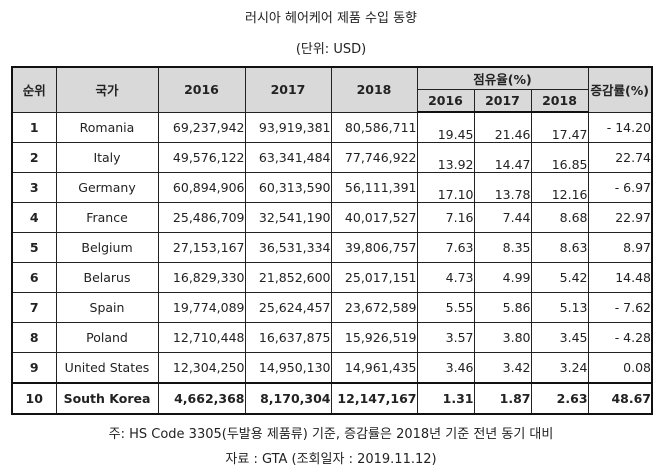 This screenshot has height=470, width=662. What do you see at coordinates (107, 337) in the screenshot?
I see `cell-country: Poland` at bounding box center [107, 337].